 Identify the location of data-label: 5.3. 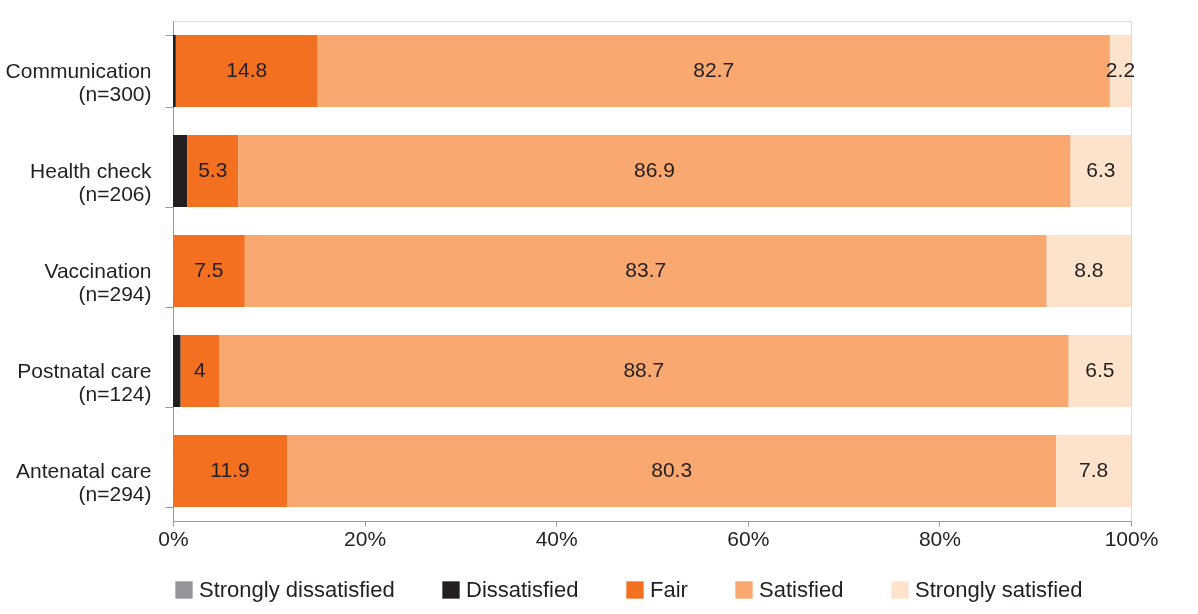
(213, 169).